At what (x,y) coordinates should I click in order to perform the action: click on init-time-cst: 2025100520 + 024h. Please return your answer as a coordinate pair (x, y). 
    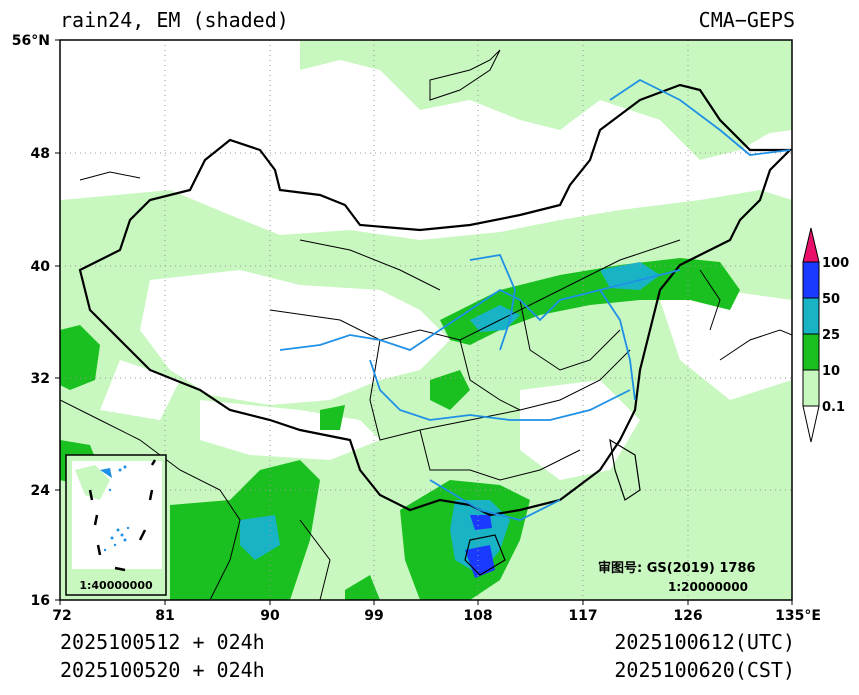
    Looking at the image, I should click on (162, 670).